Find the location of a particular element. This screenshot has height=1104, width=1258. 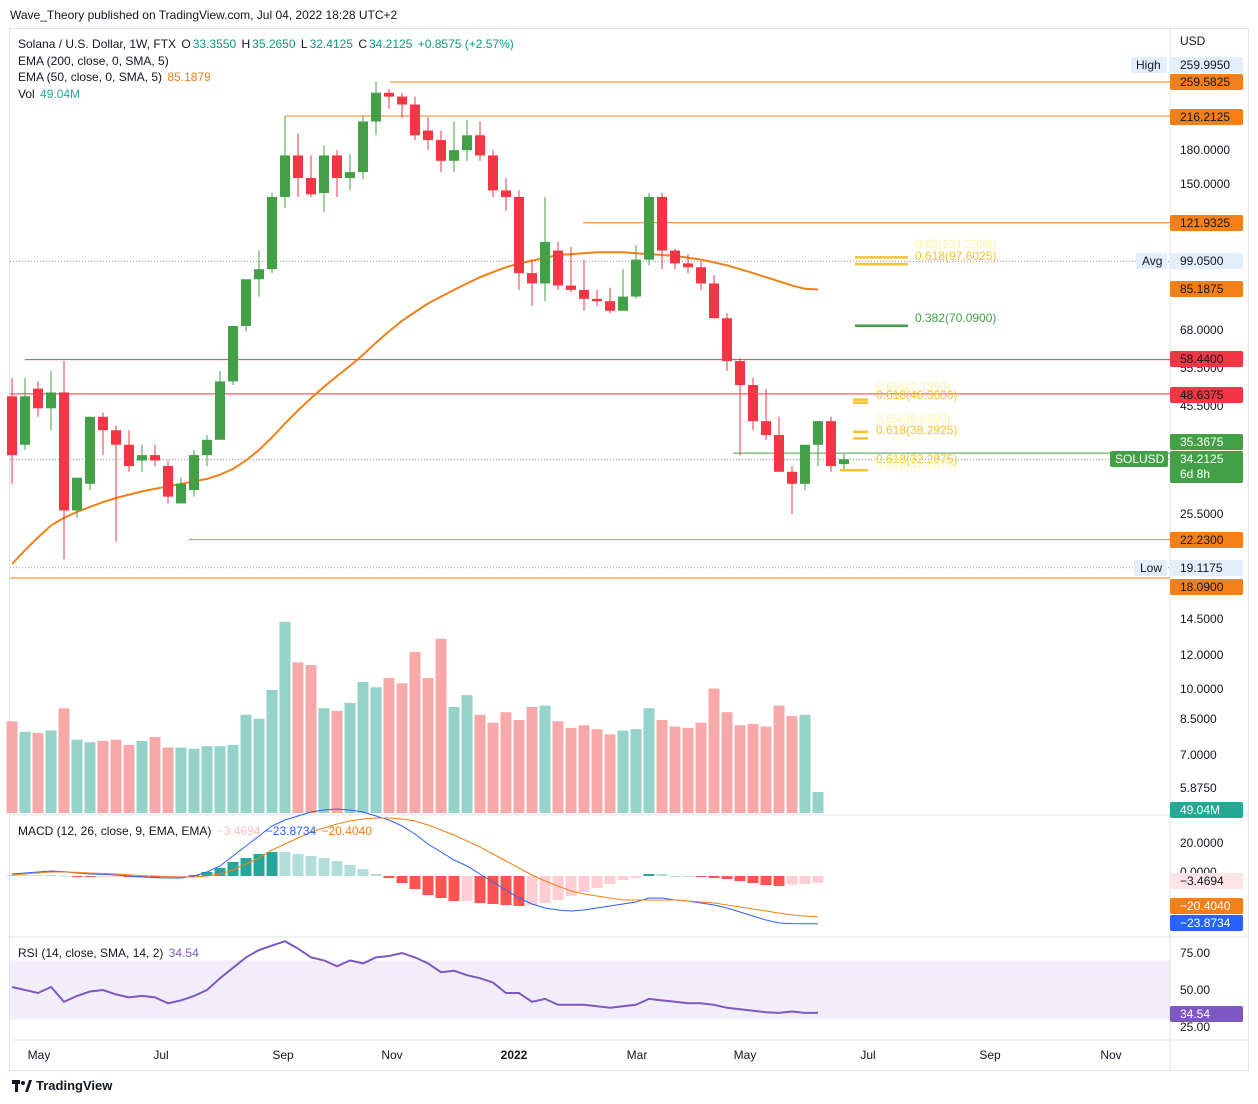

level-price-tag: 35.3675 is located at coordinates (1202, 442).